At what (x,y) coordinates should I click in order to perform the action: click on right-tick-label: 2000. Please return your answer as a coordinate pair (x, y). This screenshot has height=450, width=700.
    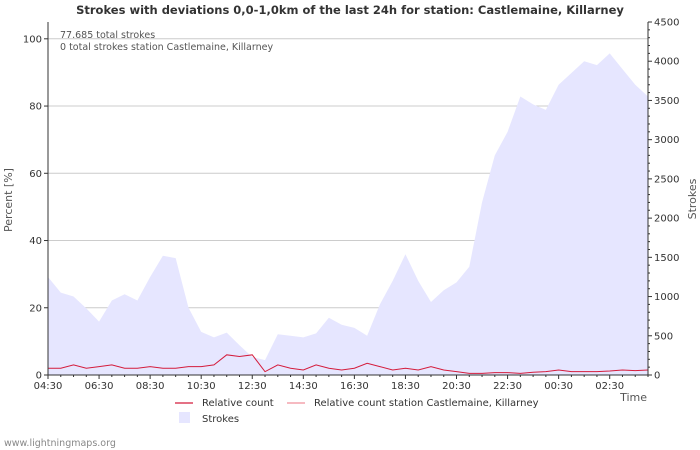
    Looking at the image, I should click on (666, 219).